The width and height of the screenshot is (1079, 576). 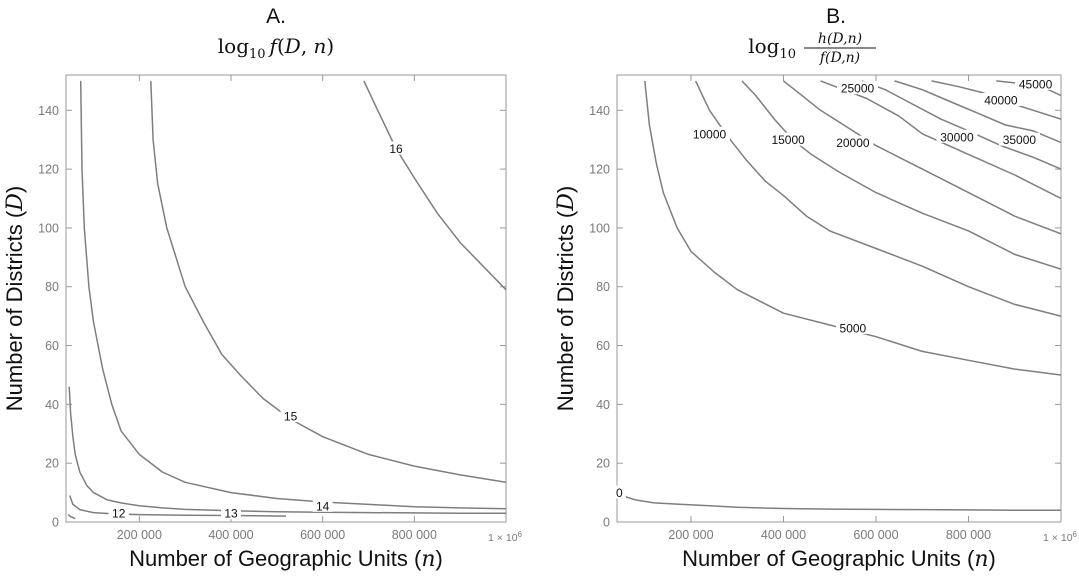 I want to click on contour-label: 12, so click(x=119, y=514).